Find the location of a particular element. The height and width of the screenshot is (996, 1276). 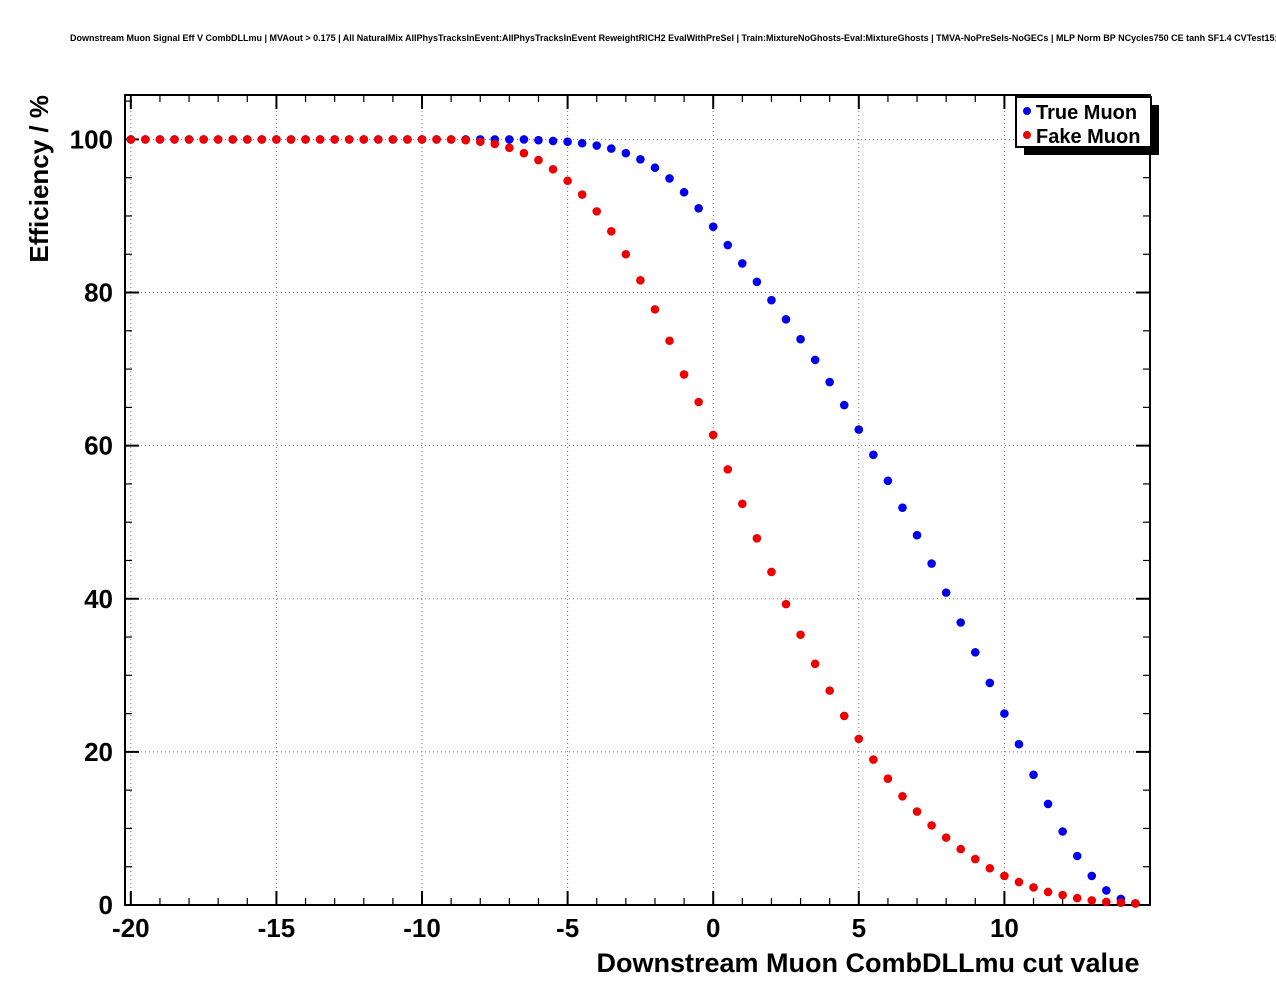

svg-text: 10 is located at coordinates (1004, 928).